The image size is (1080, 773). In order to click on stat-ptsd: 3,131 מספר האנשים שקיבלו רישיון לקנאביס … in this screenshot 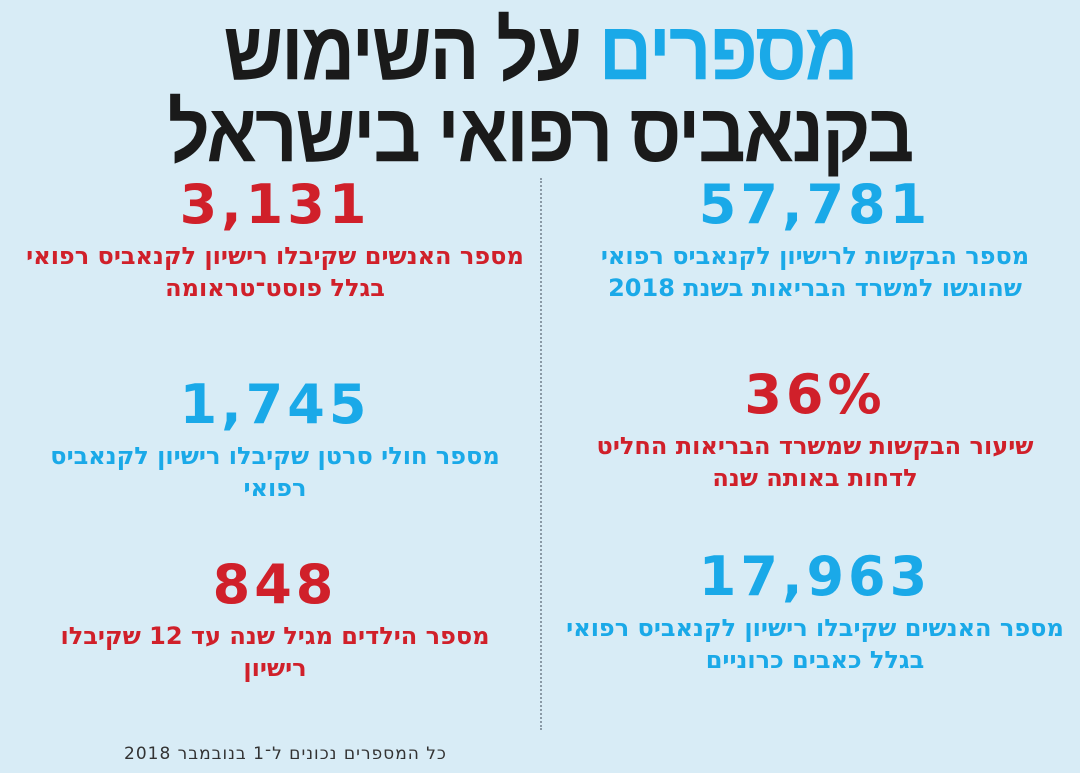, I will do `click(275, 241)`.